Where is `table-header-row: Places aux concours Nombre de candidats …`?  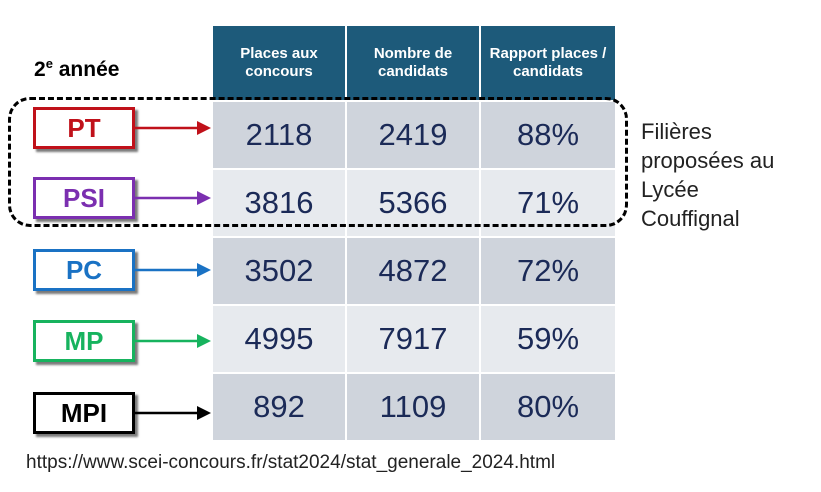 table-header-row: Places aux concours Nombre de candidats … is located at coordinates (414, 63).